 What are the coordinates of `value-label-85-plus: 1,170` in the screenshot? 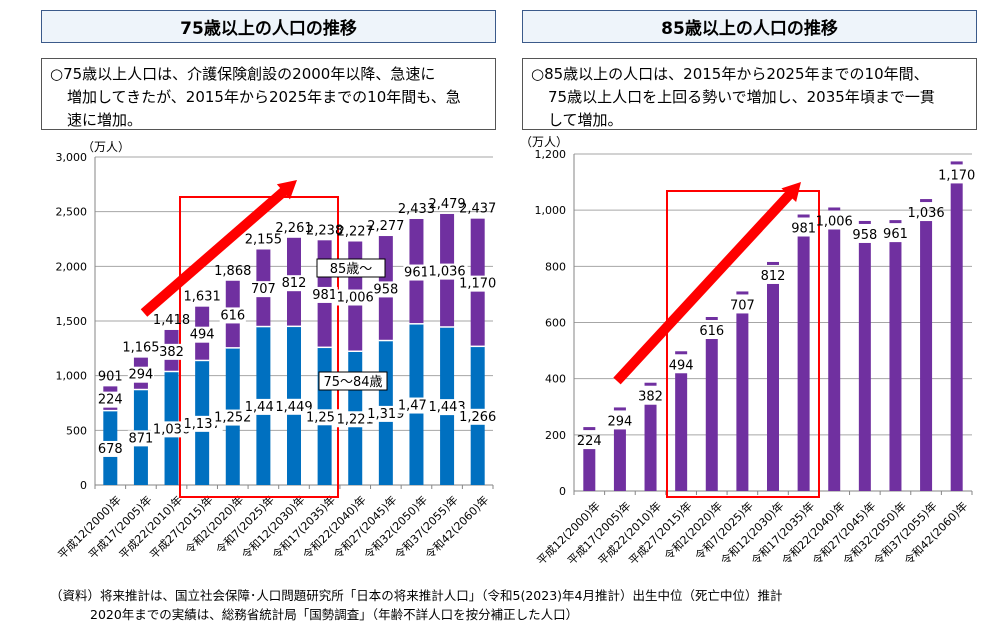 It's located at (477, 284).